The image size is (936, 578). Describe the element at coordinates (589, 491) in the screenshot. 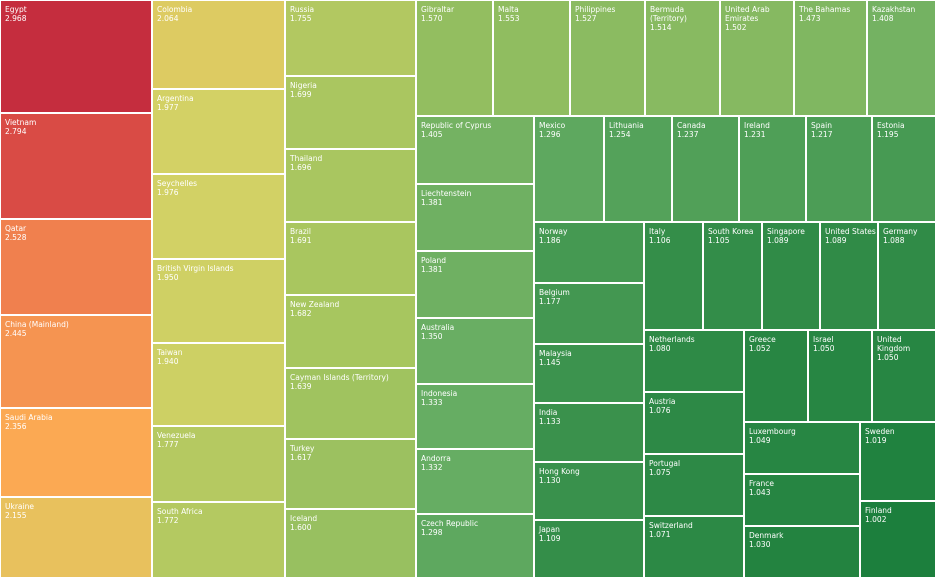

I see `treemap-cell-hong-kong: Hong Kong 1.130` at that location.